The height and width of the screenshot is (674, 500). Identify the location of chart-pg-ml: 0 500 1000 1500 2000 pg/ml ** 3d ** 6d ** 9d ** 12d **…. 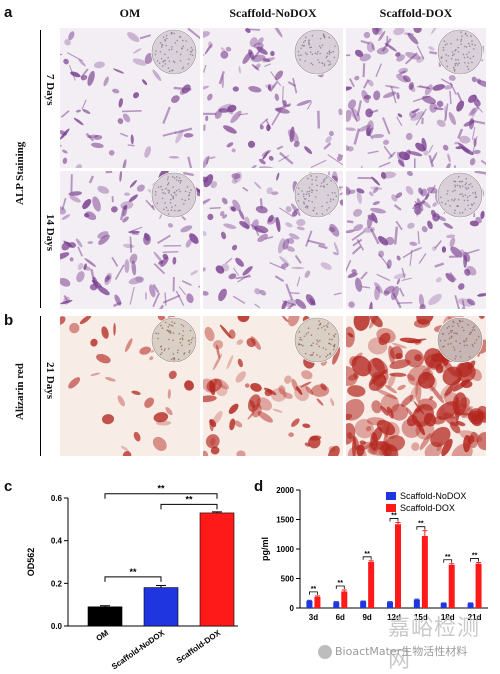
(374, 554).